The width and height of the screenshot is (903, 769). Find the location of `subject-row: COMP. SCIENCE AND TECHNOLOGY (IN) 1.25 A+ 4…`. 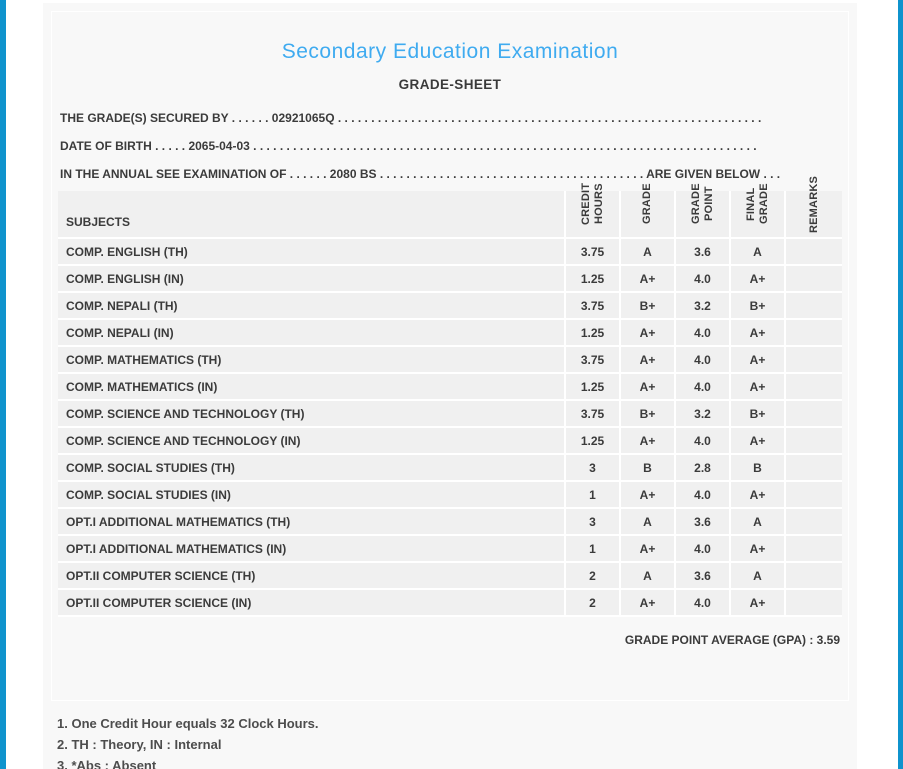

subject-row: COMP. SCIENCE AND TECHNOLOGY (IN) 1.25 A+ 4… is located at coordinates (450, 441).